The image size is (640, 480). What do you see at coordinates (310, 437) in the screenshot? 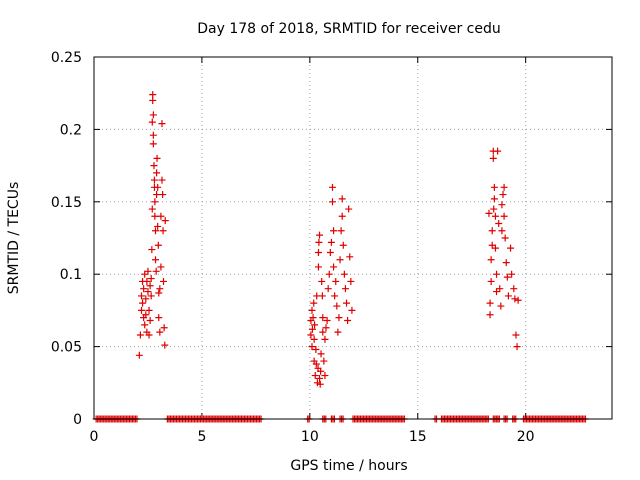
I see `x-tick-label: 10` at bounding box center [310, 437].